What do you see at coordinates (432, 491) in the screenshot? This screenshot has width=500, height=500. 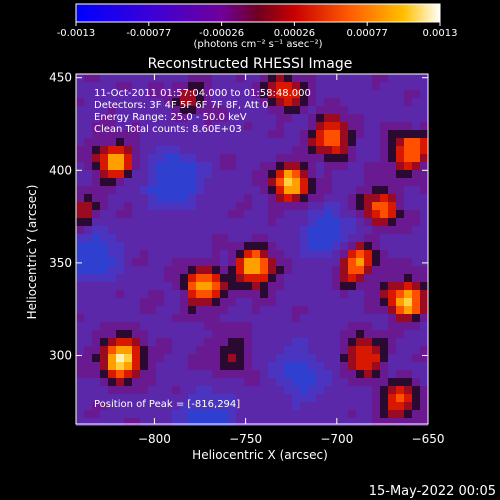 I see `footer-date: 15-May-2022 00:05` at bounding box center [432, 491].